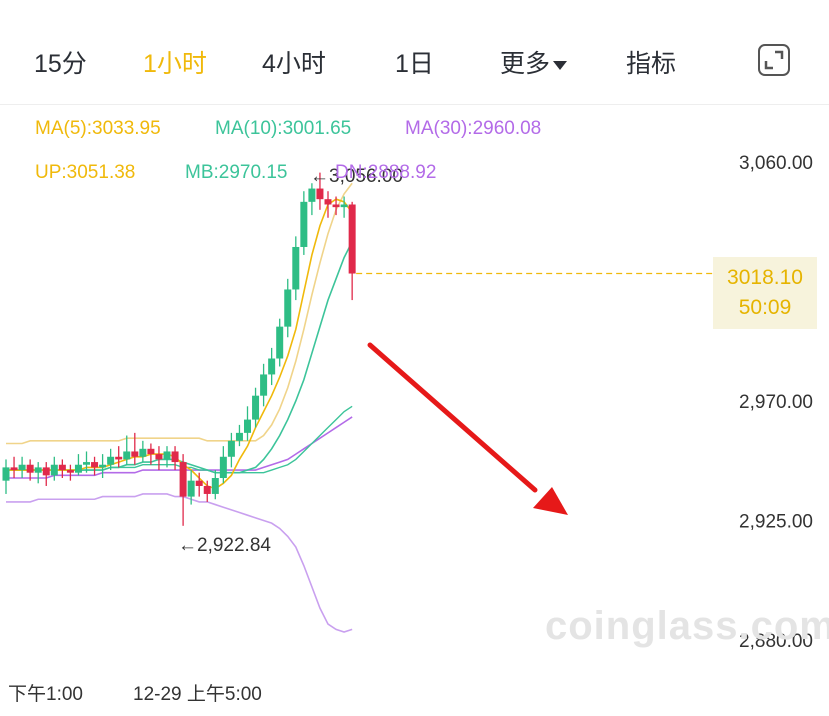 This screenshot has height=716, width=829. I want to click on legend-ma10: MA(10):3001.65, so click(283, 128).